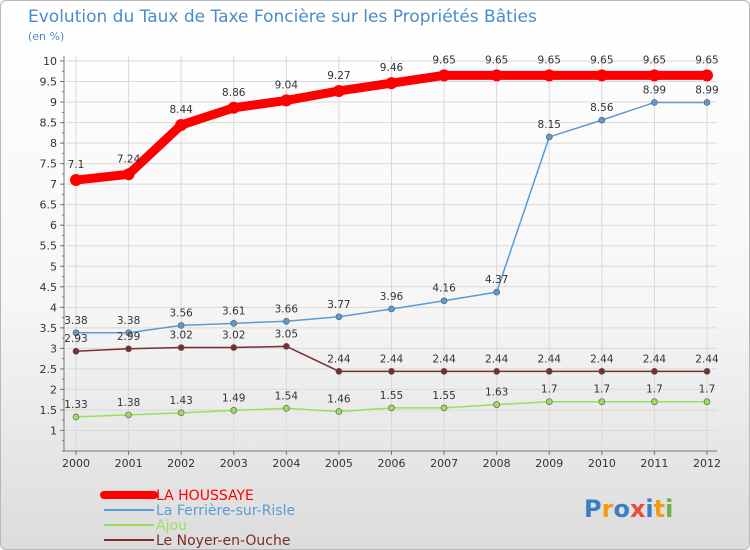 This screenshot has height=550, width=750. What do you see at coordinates (339, 463) in the screenshot?
I see `x-tick-label: 2005` at bounding box center [339, 463].